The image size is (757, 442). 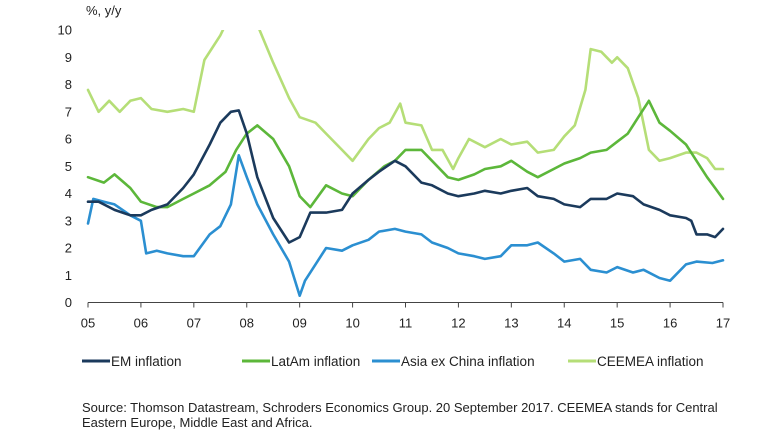 What do you see at coordinates (141, 323) in the screenshot?
I see `x-tick-label: 06` at bounding box center [141, 323].